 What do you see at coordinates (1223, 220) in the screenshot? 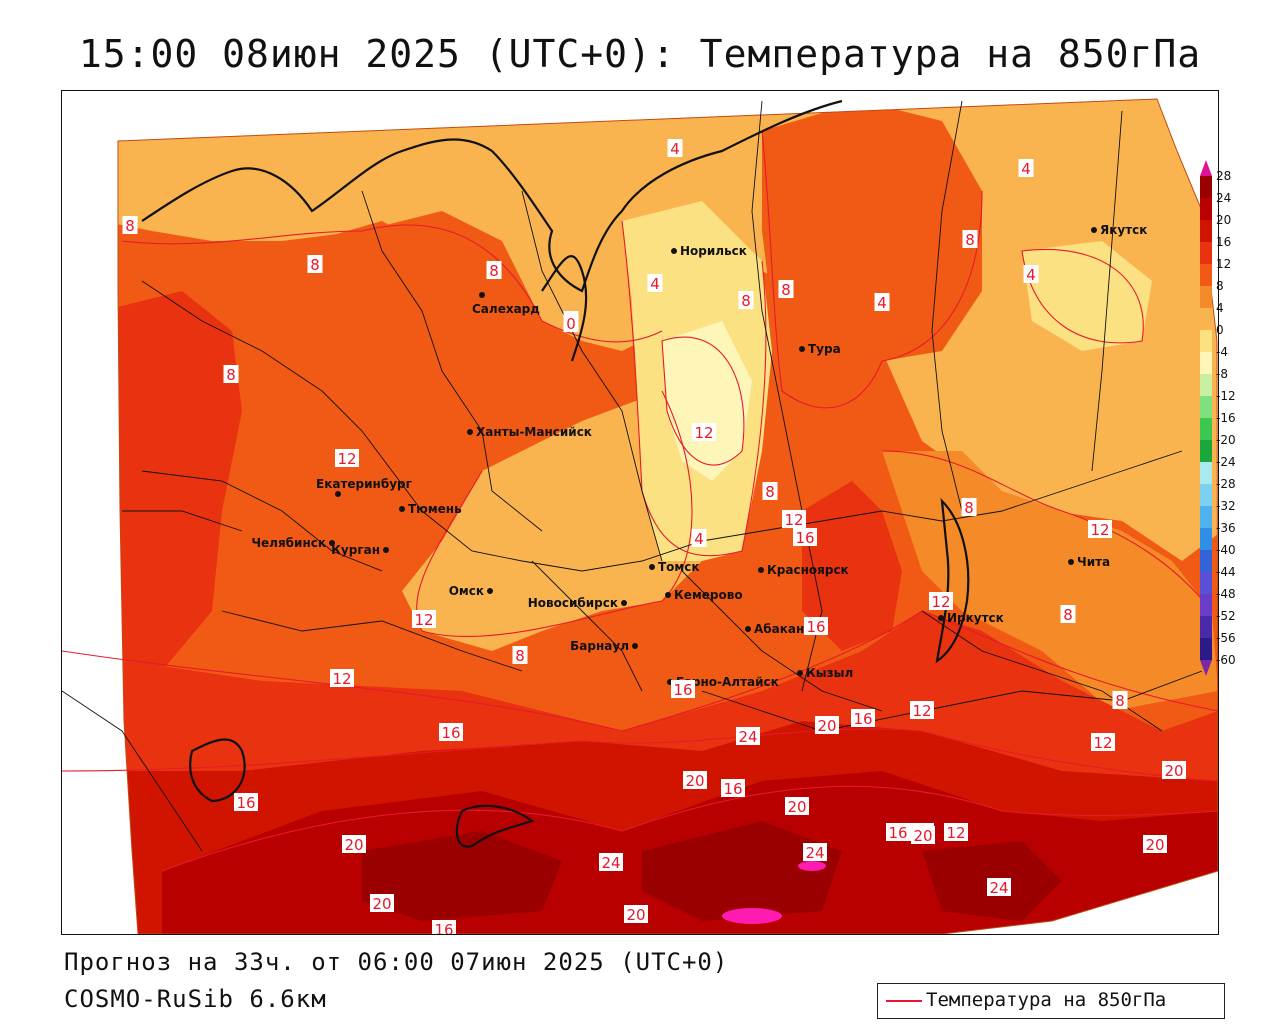
I see `colorbar-tick-label: 20` at bounding box center [1223, 220].